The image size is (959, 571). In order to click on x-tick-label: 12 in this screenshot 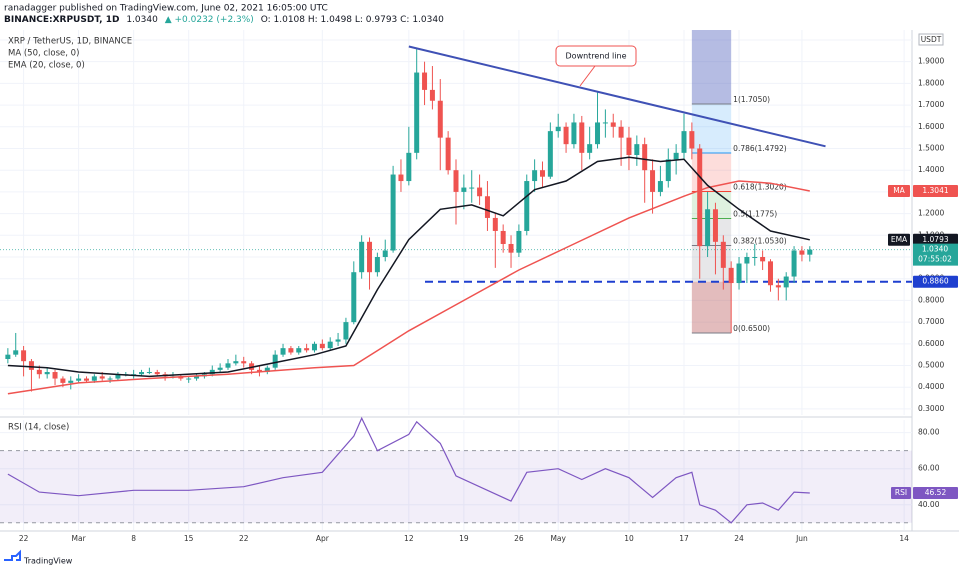, I will do `click(409, 538)`.